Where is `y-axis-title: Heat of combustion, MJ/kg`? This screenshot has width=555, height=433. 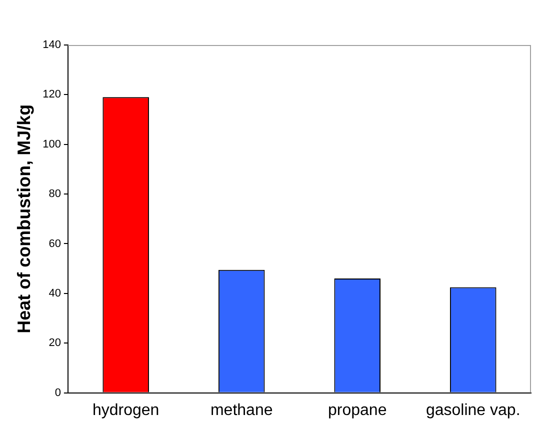
y-axis-title: Heat of combustion, MJ/kg is located at coordinates (24, 219).